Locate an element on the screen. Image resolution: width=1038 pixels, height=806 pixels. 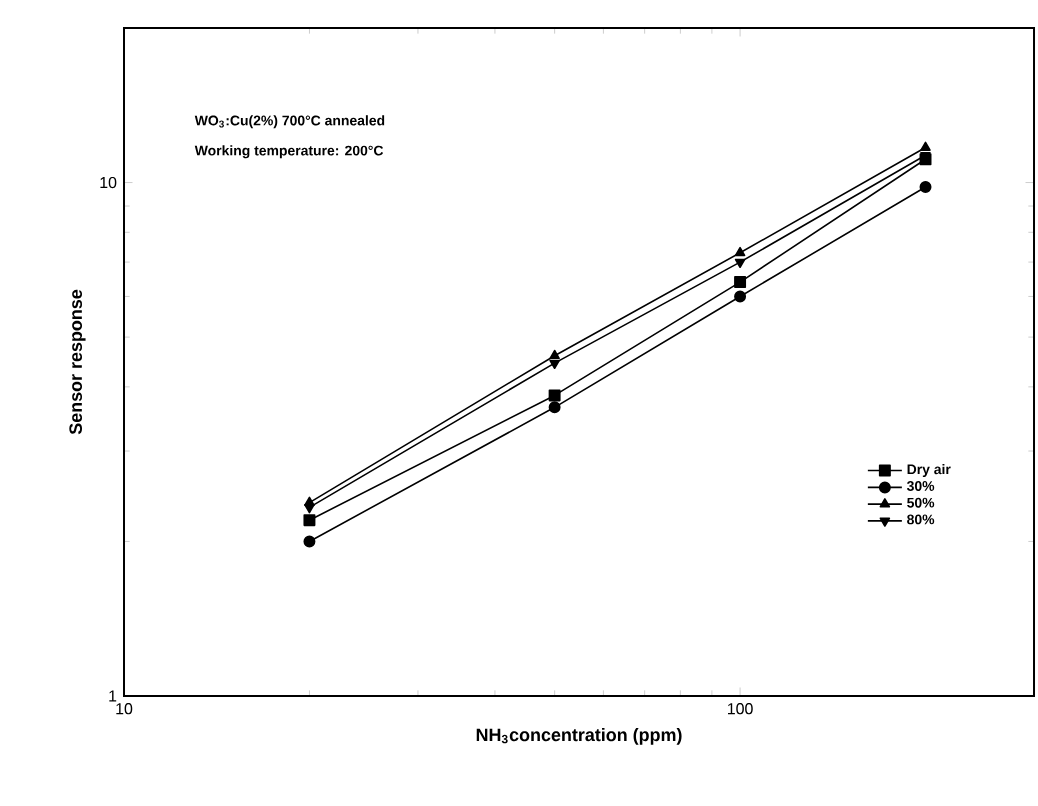
x-axis-title: NH$_{3}$concentration (ppm) is located at coordinates (579, 736).